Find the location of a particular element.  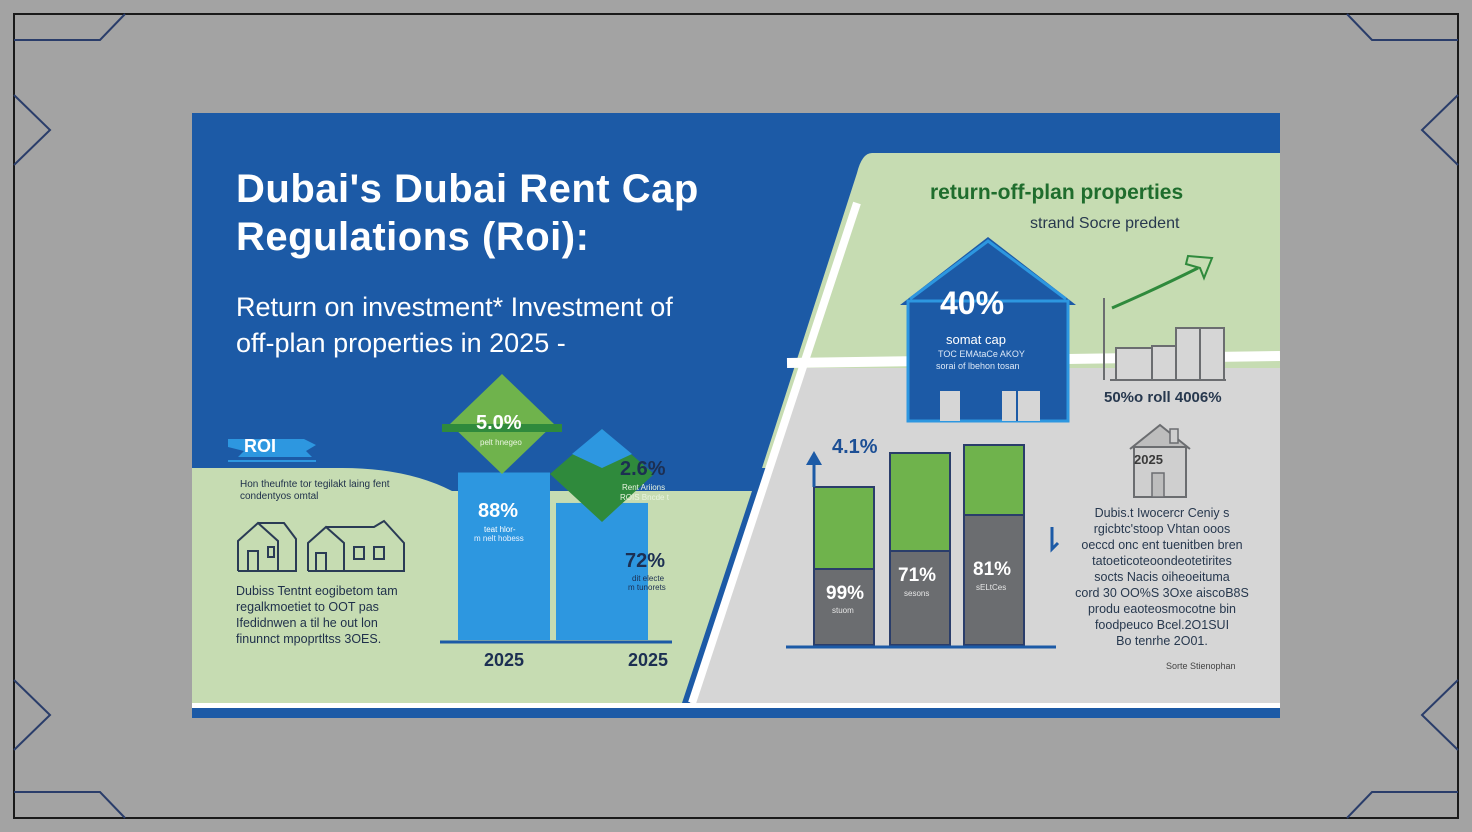

trend-caption: 50%o roll 4006% is located at coordinates (1163, 397).